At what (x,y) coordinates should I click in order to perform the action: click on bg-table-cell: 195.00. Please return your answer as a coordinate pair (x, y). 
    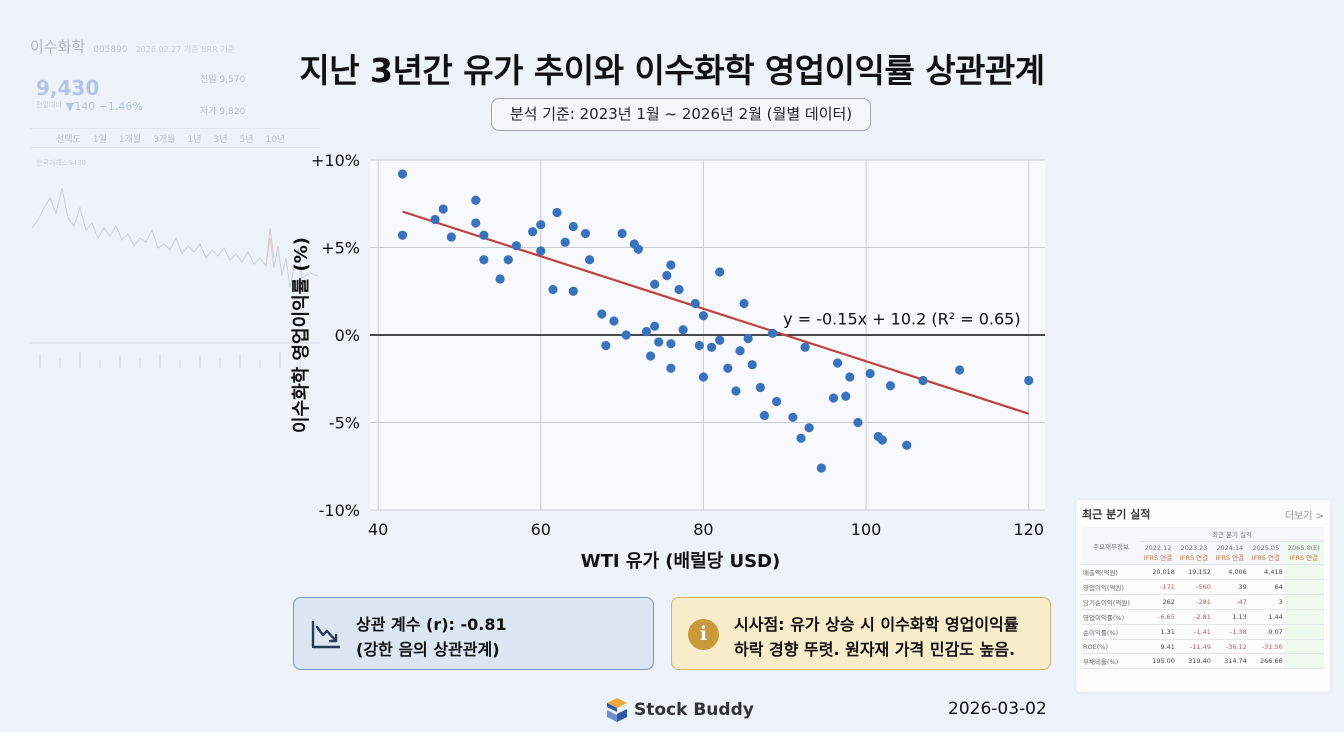
    Looking at the image, I should click on (1158, 661).